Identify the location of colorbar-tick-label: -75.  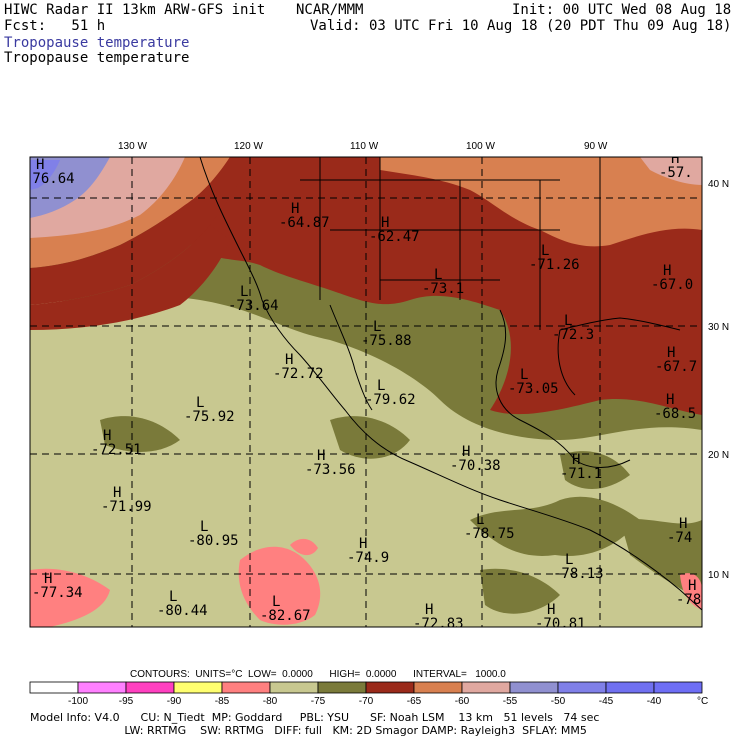
(318, 701).